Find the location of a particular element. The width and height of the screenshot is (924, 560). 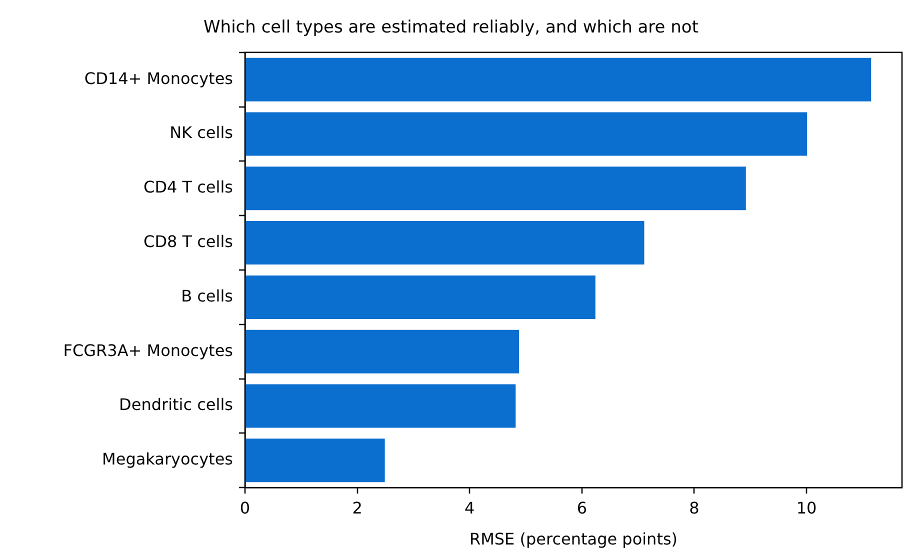

x-tick-label: 2 is located at coordinates (357, 508).